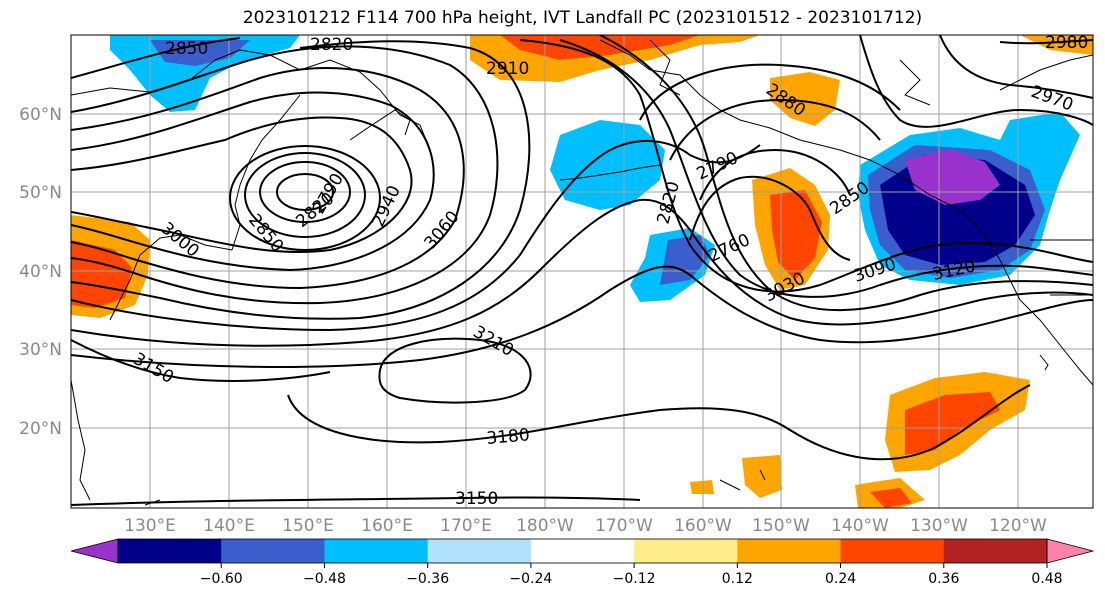 This screenshot has height=601, width=1105. What do you see at coordinates (229, 526) in the screenshot?
I see `lon-label: 140°E` at bounding box center [229, 526].